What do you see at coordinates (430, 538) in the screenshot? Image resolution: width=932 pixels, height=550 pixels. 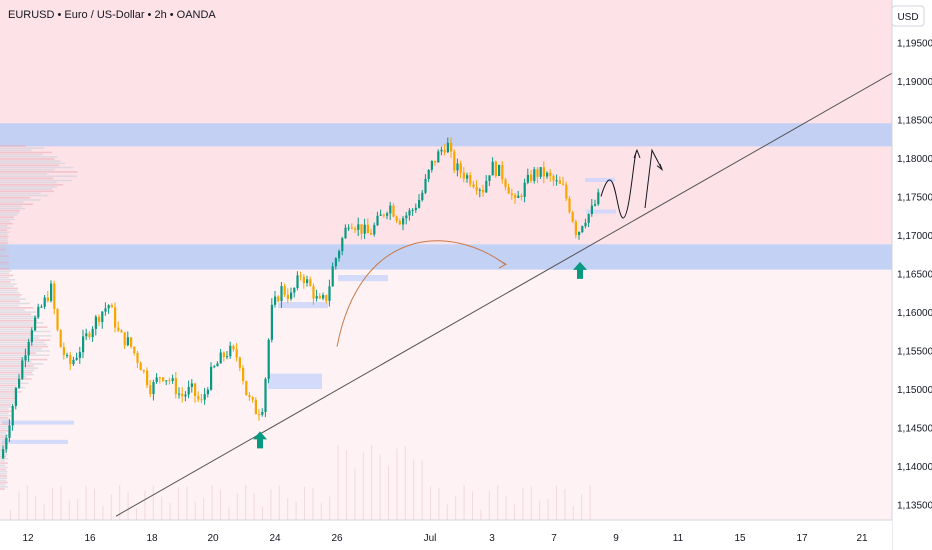 I see `x-tick-label: Jul` at bounding box center [430, 538].